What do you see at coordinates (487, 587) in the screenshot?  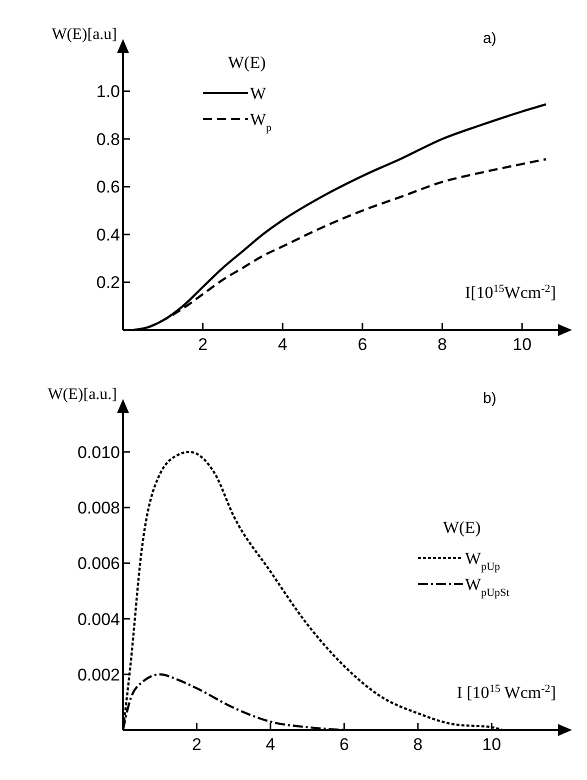 I see `legend-label: W$_{pUpSt}$` at bounding box center [487, 587].